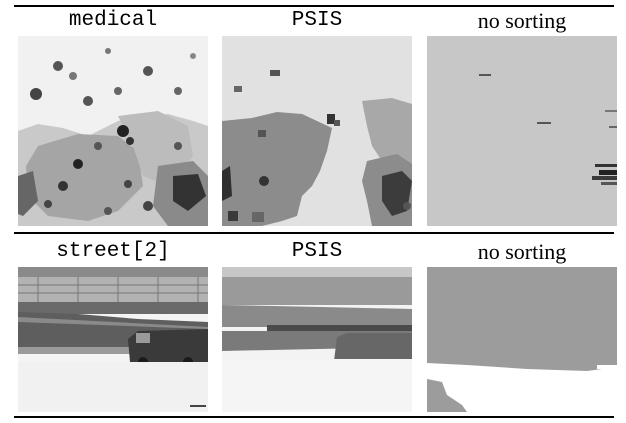 This screenshot has width=626, height=423. What do you see at coordinates (522, 339) in the screenshot?
I see `street-no-sorting-segmentation` at bounding box center [522, 339].